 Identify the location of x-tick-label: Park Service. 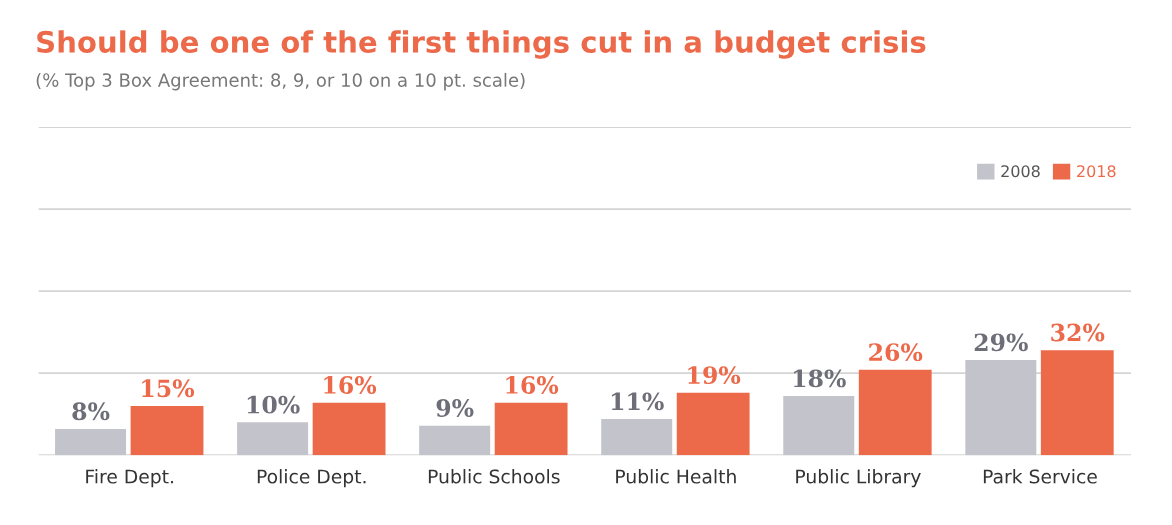
(1040, 476).